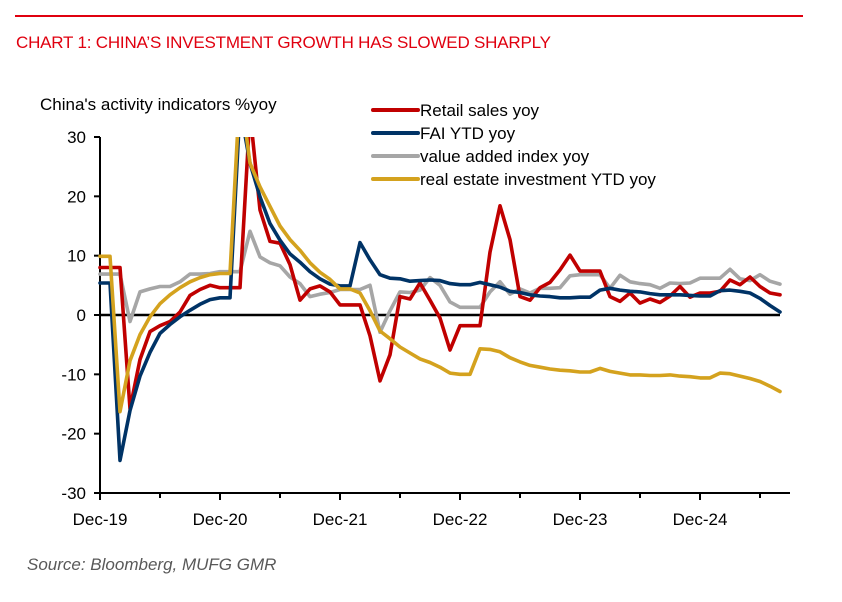 The width and height of the screenshot is (842, 602). Describe the element at coordinates (580, 519) in the screenshot. I see `x-tick-label: Dec-23` at that location.